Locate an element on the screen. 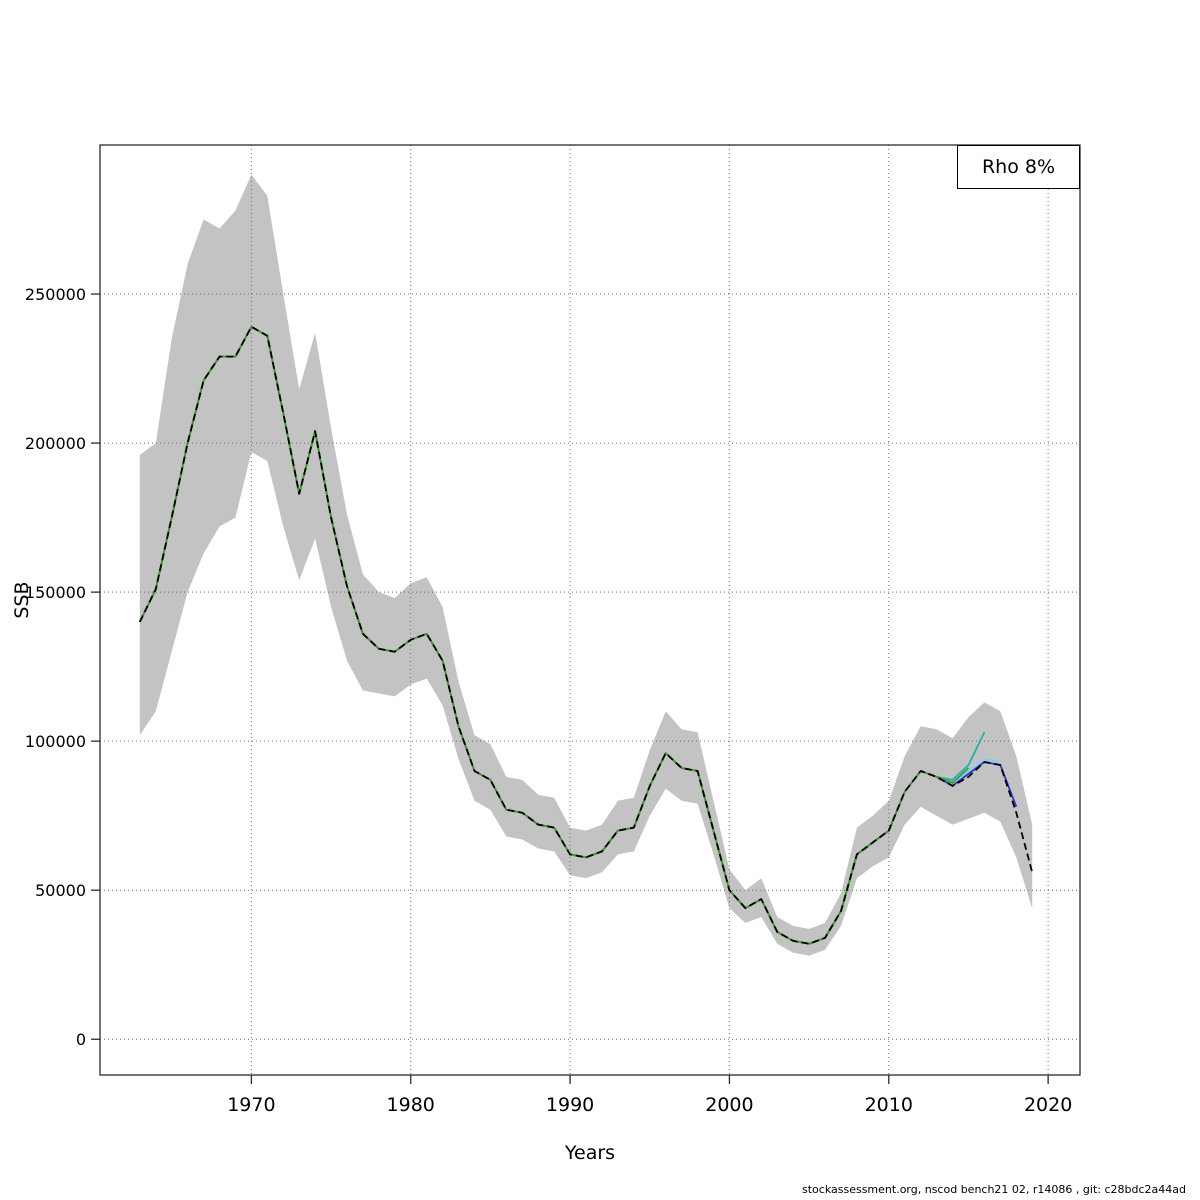 The image size is (1200, 1200). y-tick-label: 100000 is located at coordinates (55, 741).